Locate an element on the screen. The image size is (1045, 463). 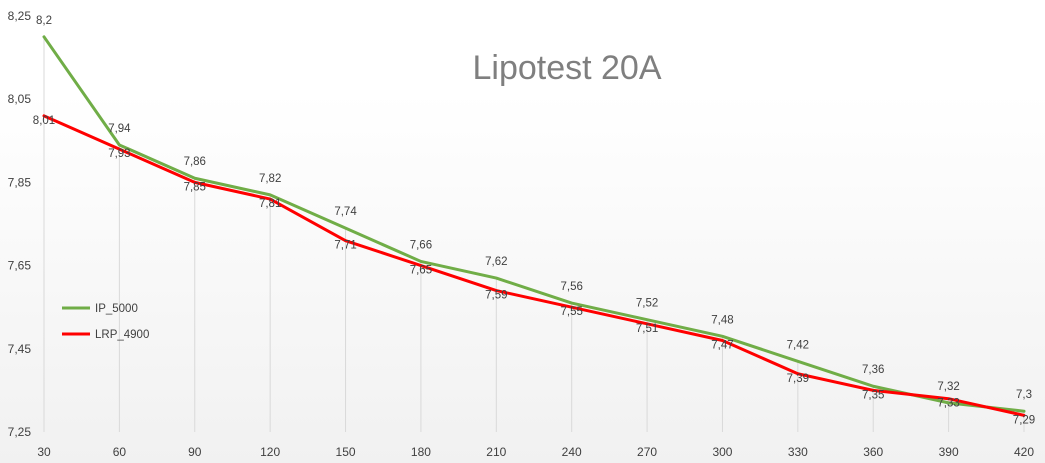
data-label-ip_5000: 7,56 is located at coordinates (571, 287).